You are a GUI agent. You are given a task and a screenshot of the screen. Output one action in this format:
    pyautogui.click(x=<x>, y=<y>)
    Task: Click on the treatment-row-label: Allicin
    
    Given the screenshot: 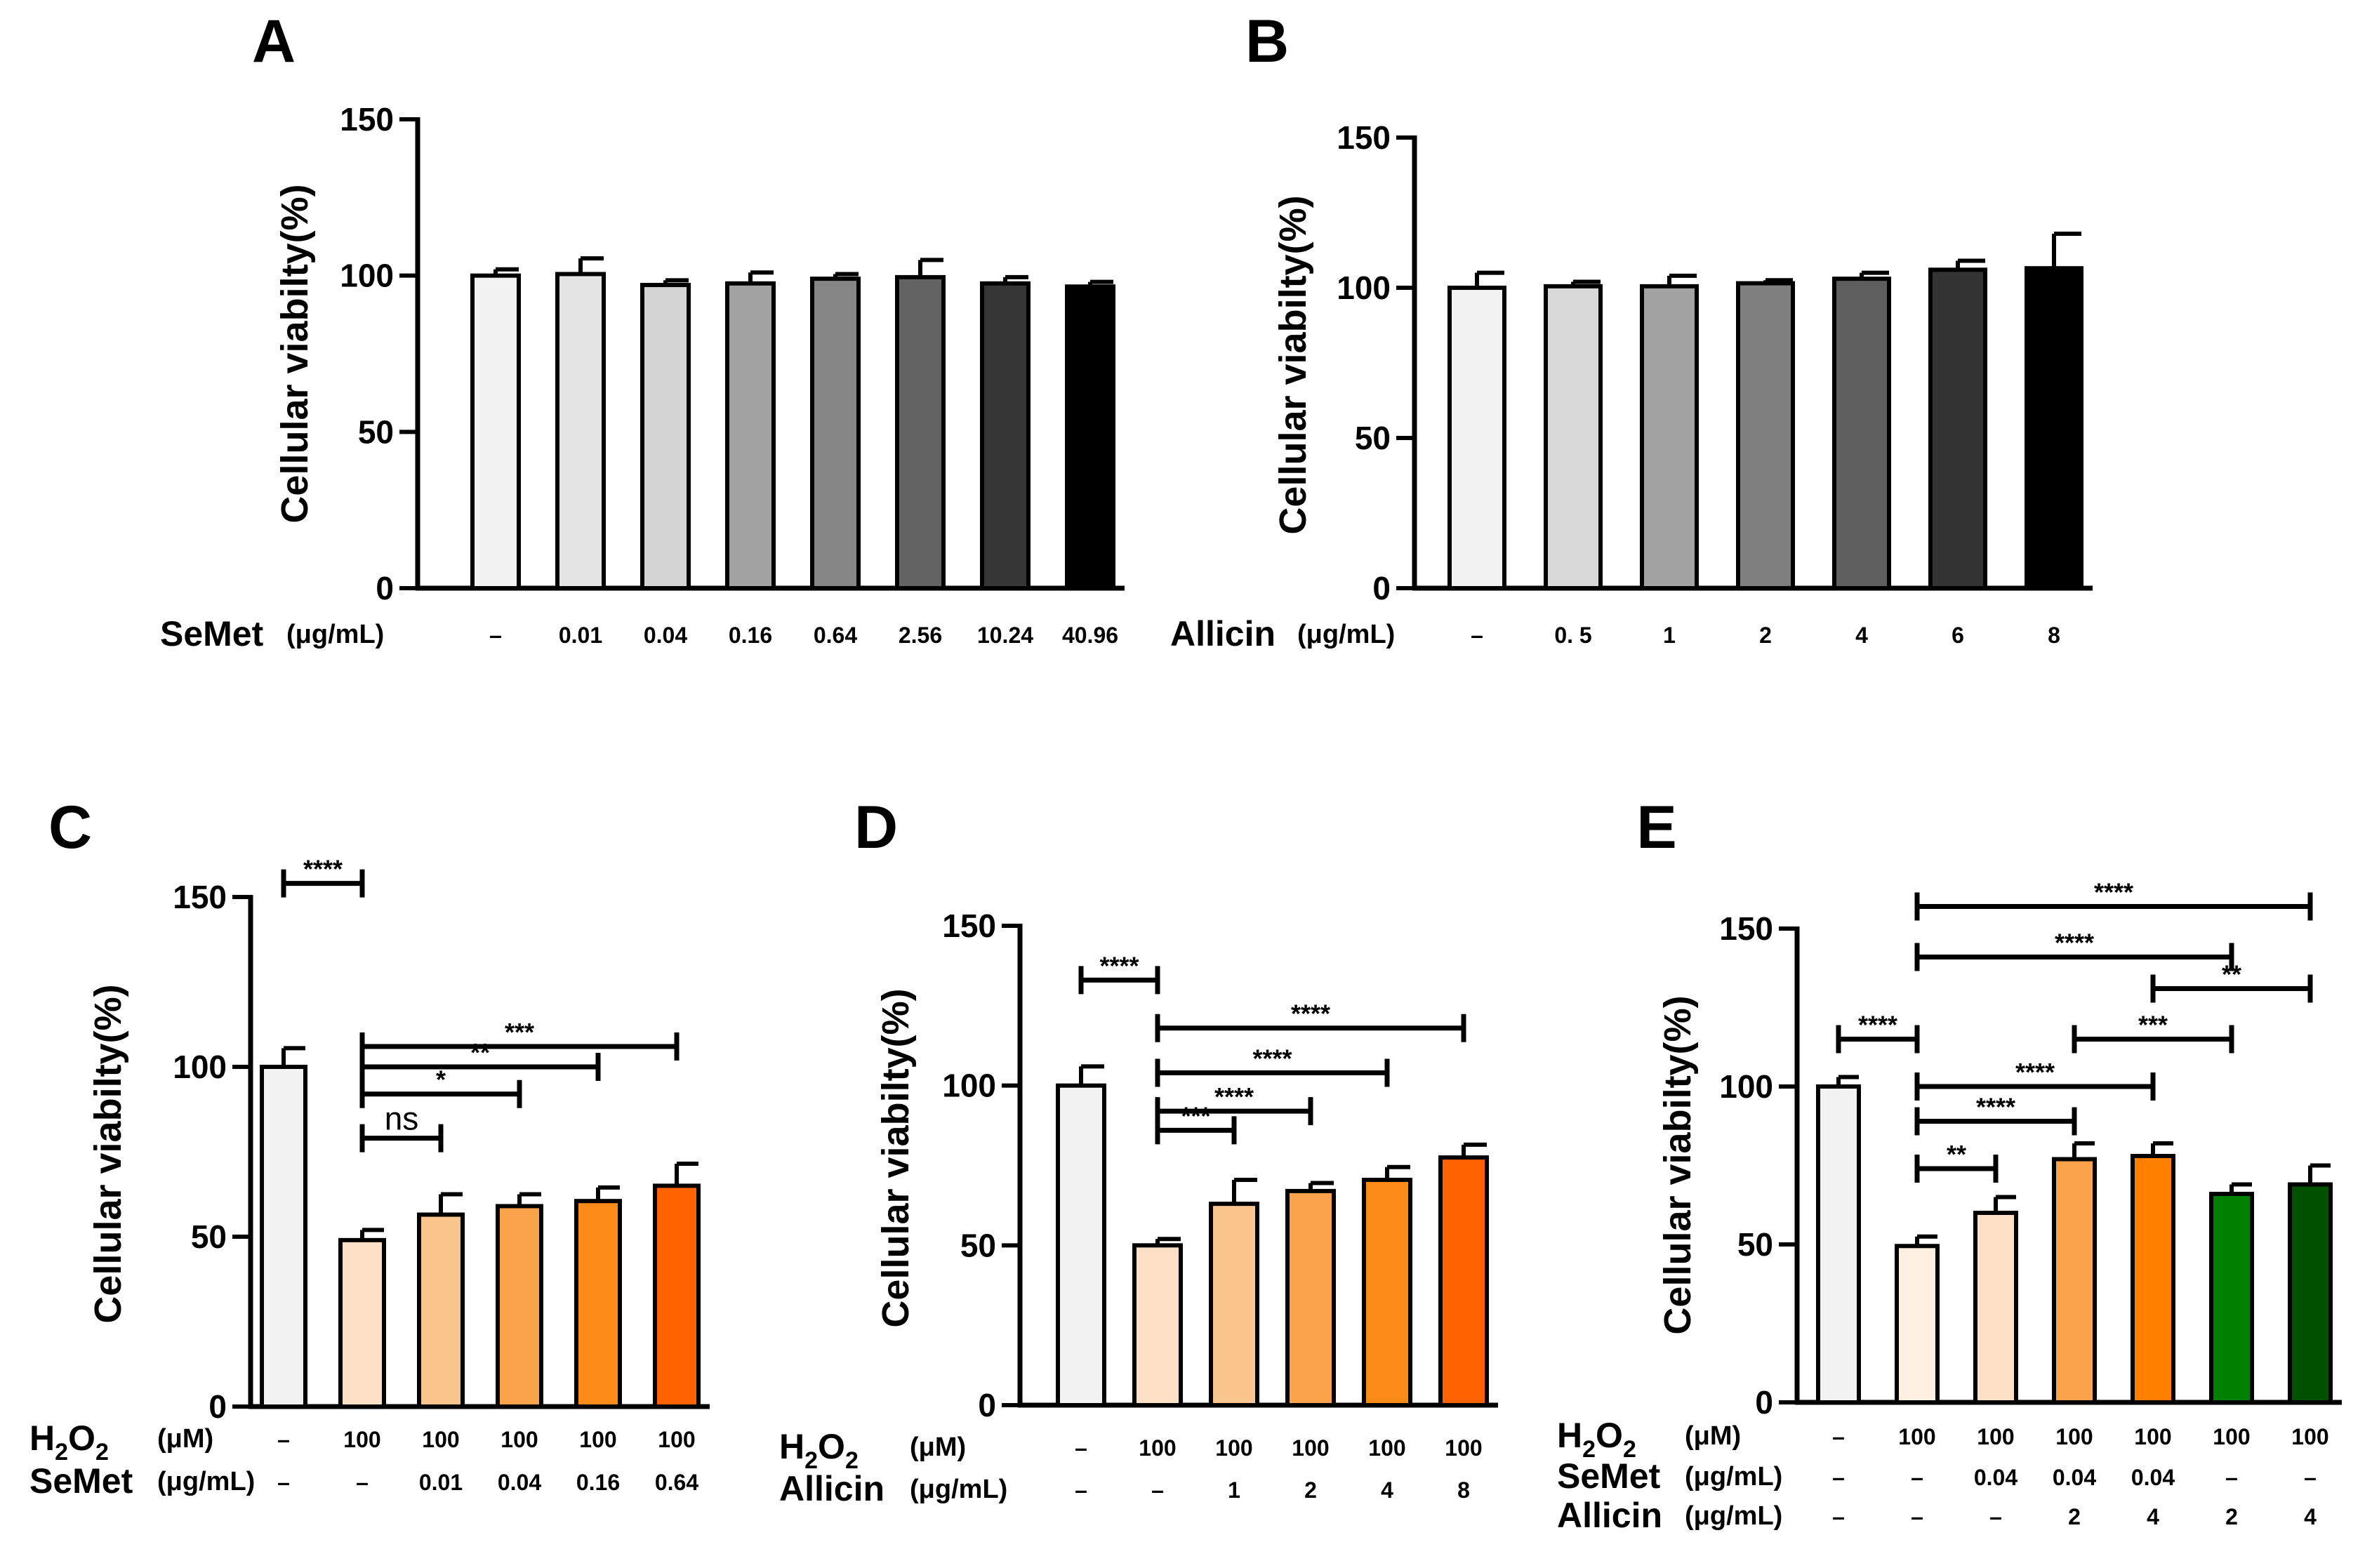 What is the action you would take?
    pyautogui.click(x=1223, y=633)
    